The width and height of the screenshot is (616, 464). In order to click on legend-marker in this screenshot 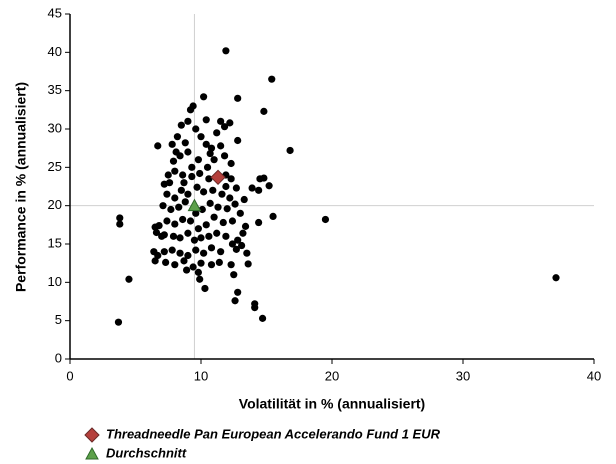, I will do `click(92, 435)`.